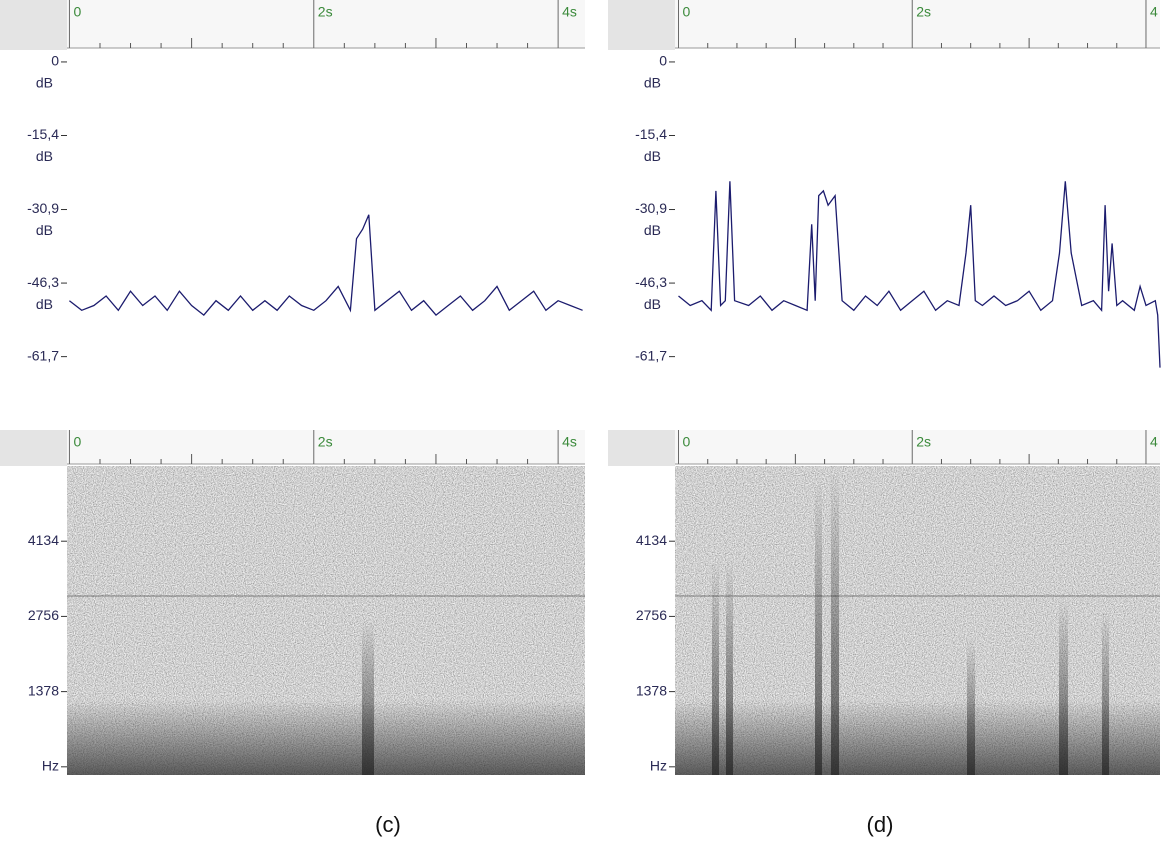 This screenshot has width=1161, height=854. Describe the element at coordinates (388, 824) in the screenshot. I see `caption: (c)` at that location.